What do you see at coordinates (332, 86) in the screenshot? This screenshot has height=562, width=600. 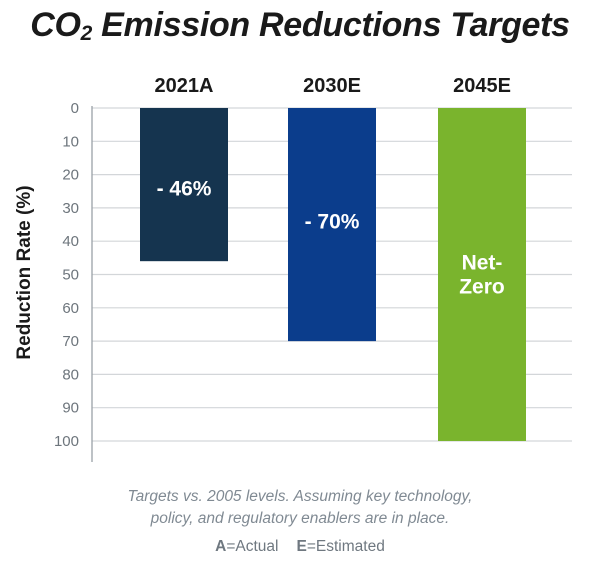 I see `category-label: 2030E` at bounding box center [332, 86].